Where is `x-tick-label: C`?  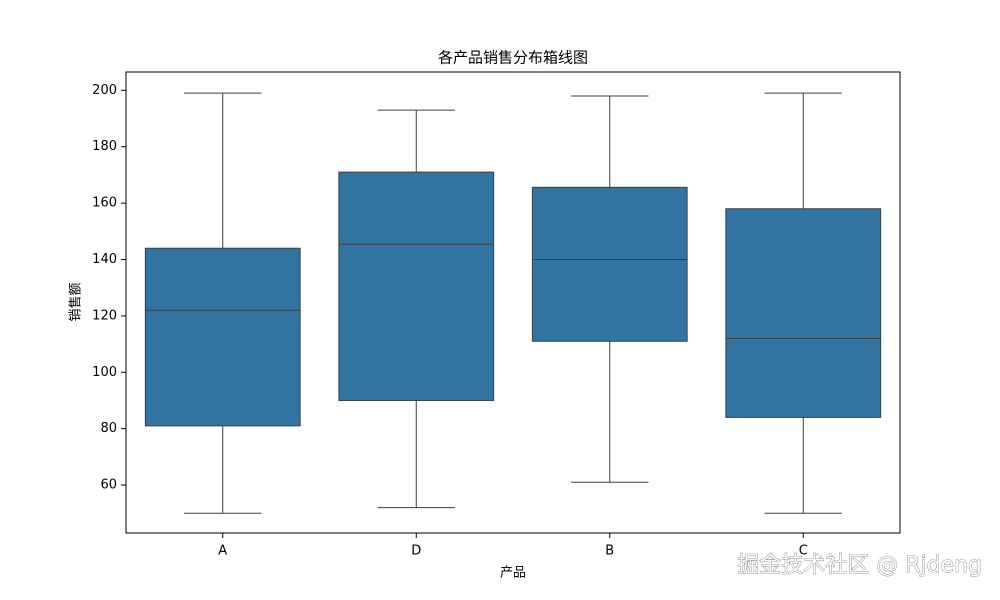 x-tick-label: C is located at coordinates (803, 551).